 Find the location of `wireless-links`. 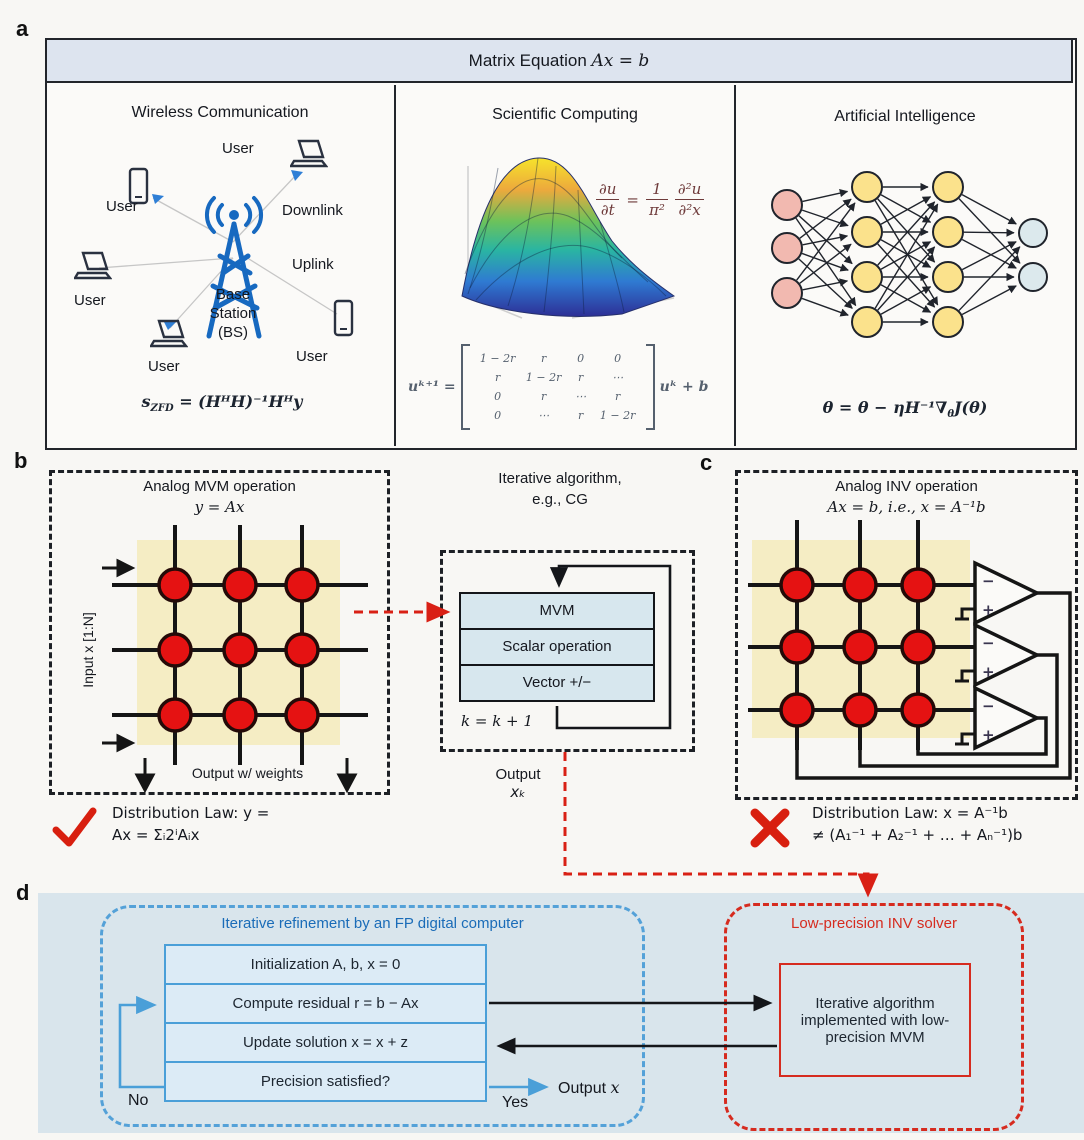

wireless-links is located at coordinates (218, 250).